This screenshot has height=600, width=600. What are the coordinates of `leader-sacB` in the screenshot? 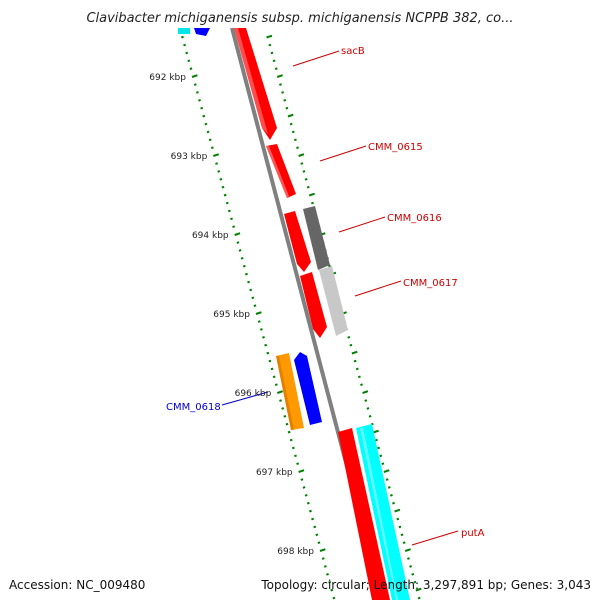 It's located at (316, 58).